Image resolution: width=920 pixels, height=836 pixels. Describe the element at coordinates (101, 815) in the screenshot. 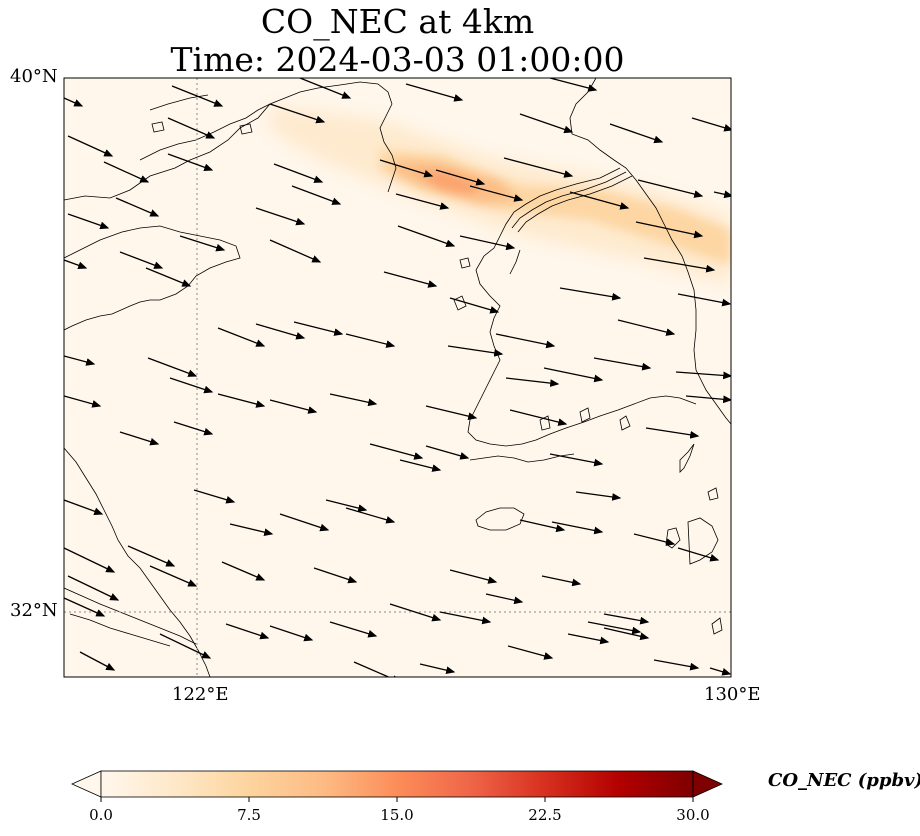

I see `colorbar-tick-label: 0.0` at that location.